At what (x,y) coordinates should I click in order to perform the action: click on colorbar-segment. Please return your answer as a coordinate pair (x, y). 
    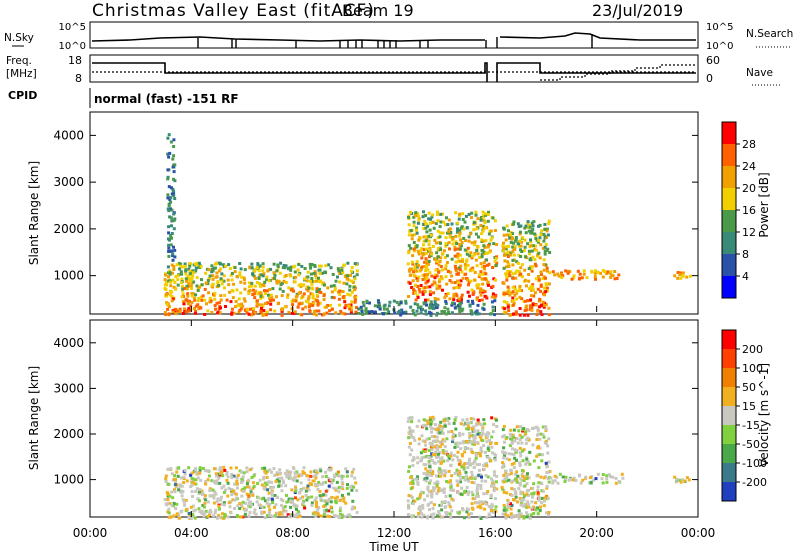
    Looking at the image, I should click on (729, 243).